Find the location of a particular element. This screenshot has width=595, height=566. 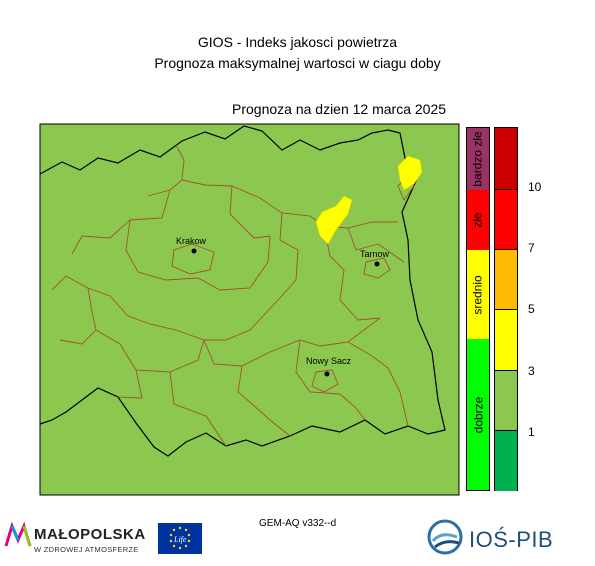

band-good: dobrze is located at coordinates (478, 414).